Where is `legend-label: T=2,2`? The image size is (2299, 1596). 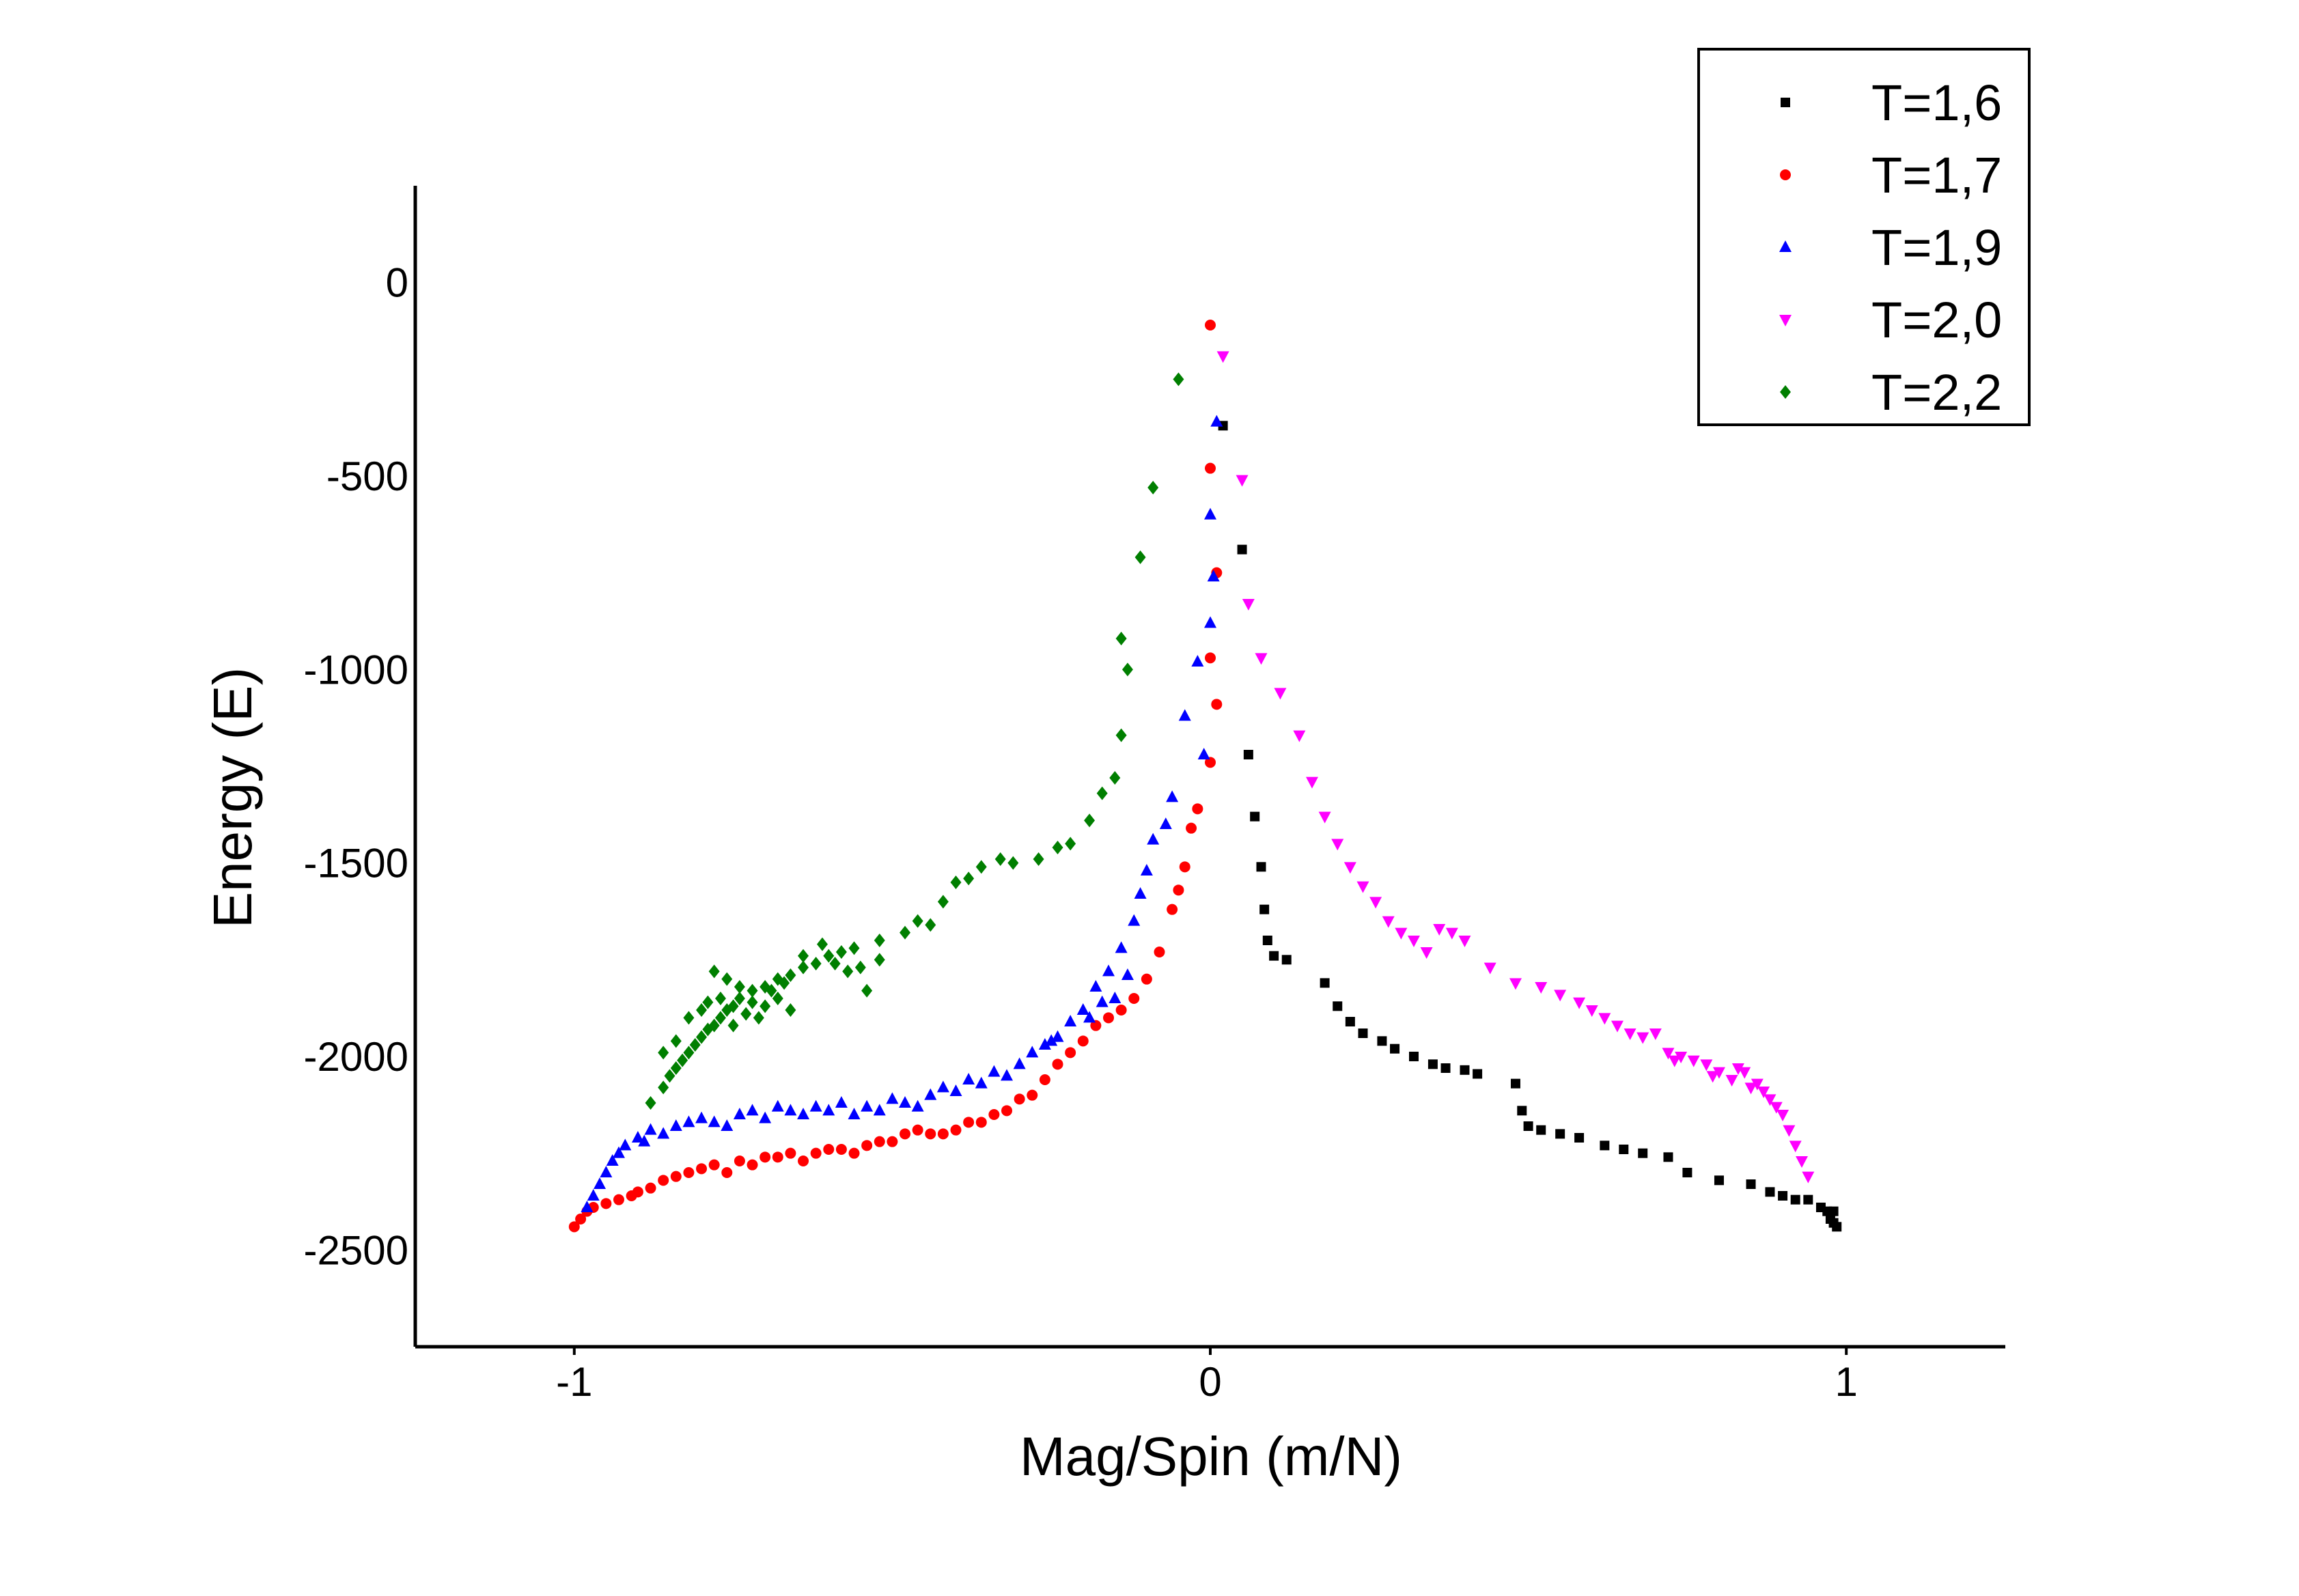
legend-label: T=2,2 is located at coordinates (1937, 392).